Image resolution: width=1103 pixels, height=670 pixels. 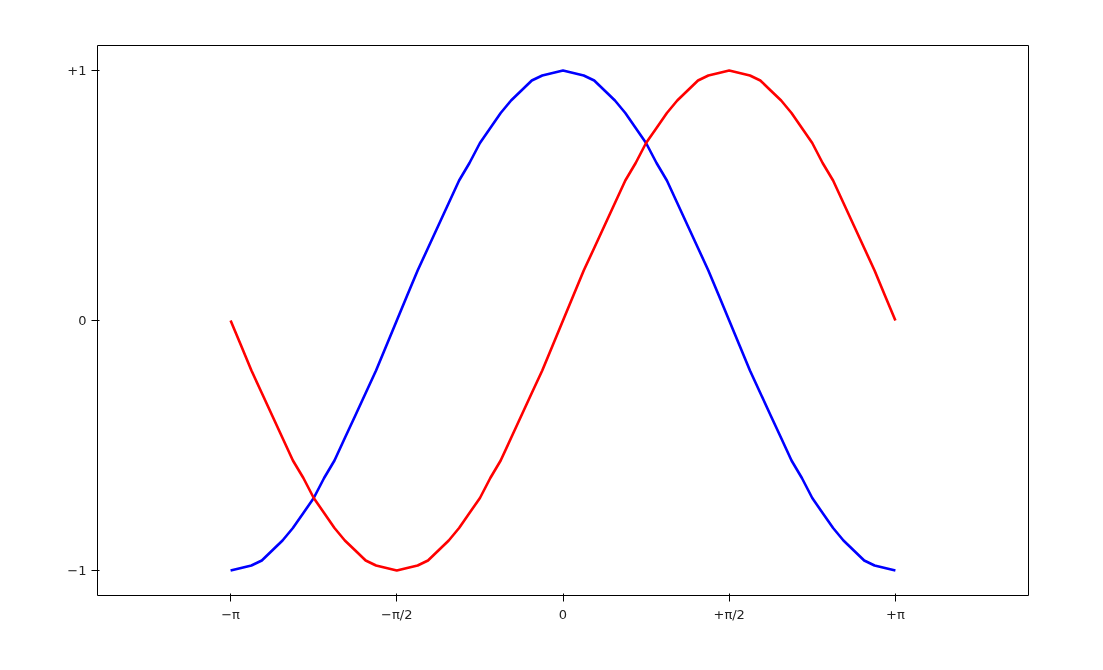 I want to click on x-tick-label: −π, so click(x=231, y=614).